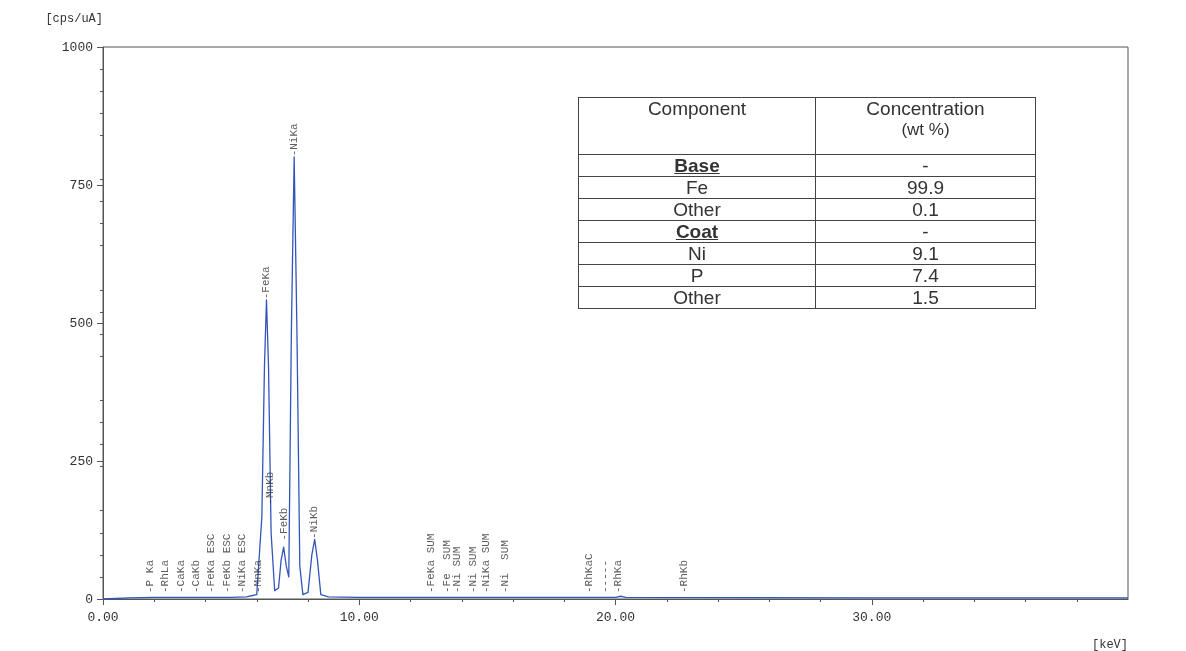  Describe the element at coordinates (697, 187) in the screenshot. I see `category-label: Fe` at that location.